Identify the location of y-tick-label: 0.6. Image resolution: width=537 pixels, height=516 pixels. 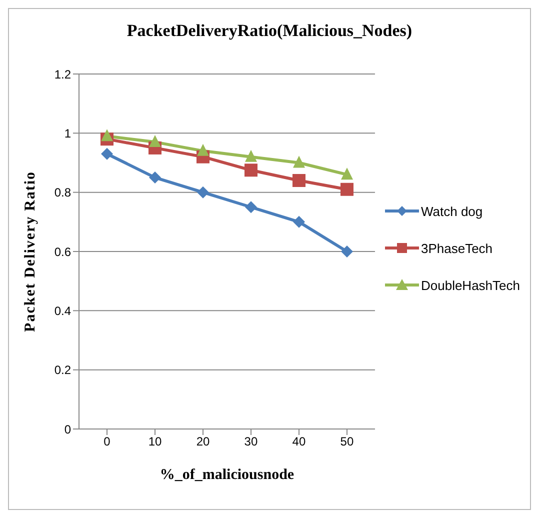
(63, 251).